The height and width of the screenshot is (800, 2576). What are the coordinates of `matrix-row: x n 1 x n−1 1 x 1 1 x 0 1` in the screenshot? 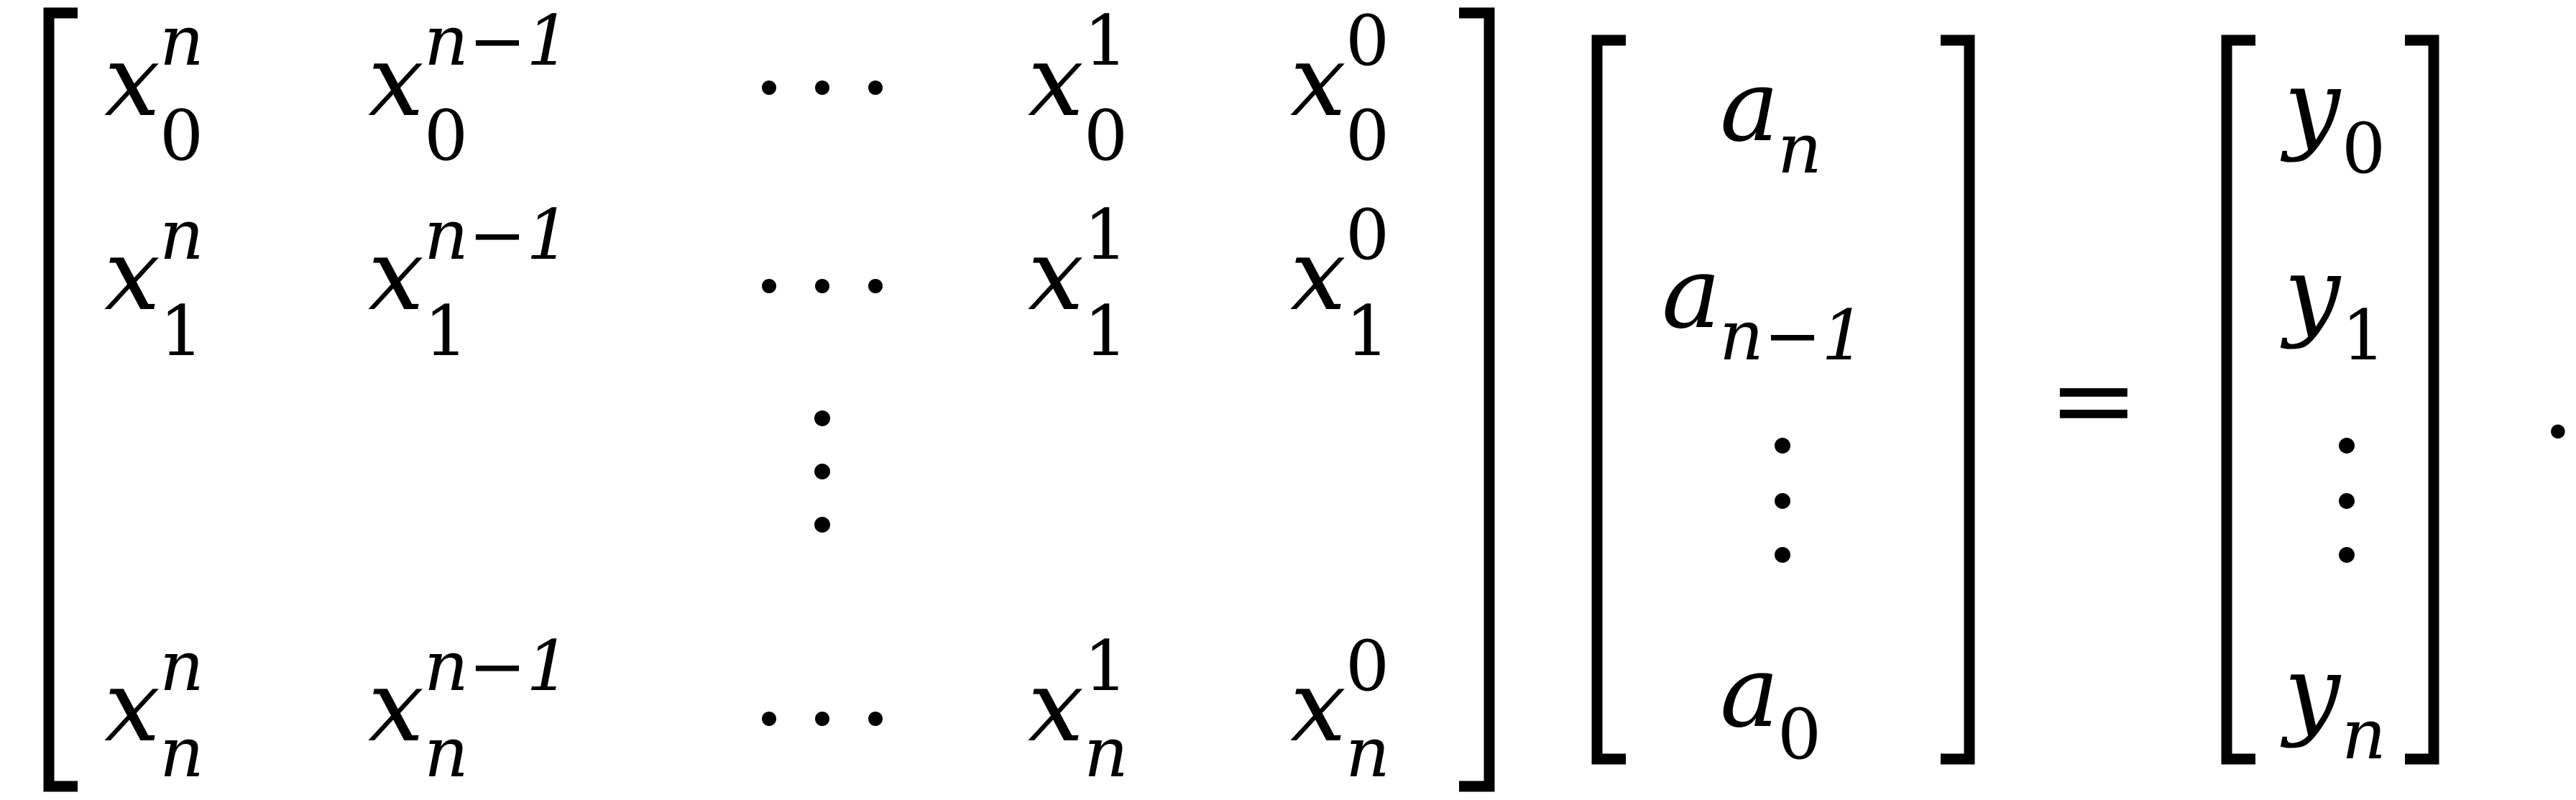 It's located at (746, 283).